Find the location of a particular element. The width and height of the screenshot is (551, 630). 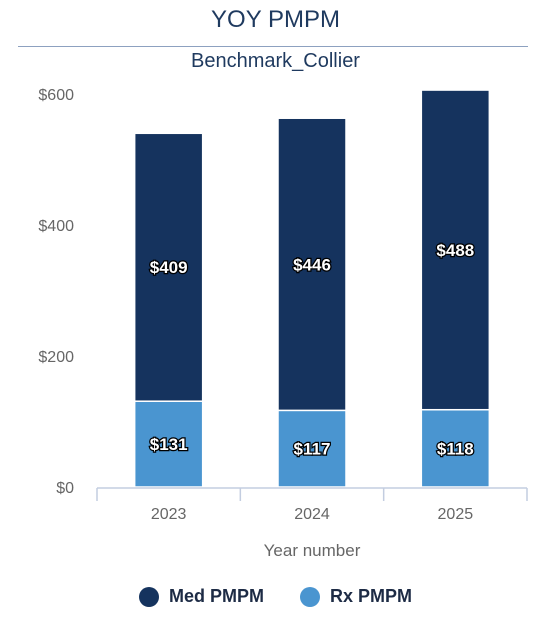

x-tick-label: 2025 is located at coordinates (456, 514).